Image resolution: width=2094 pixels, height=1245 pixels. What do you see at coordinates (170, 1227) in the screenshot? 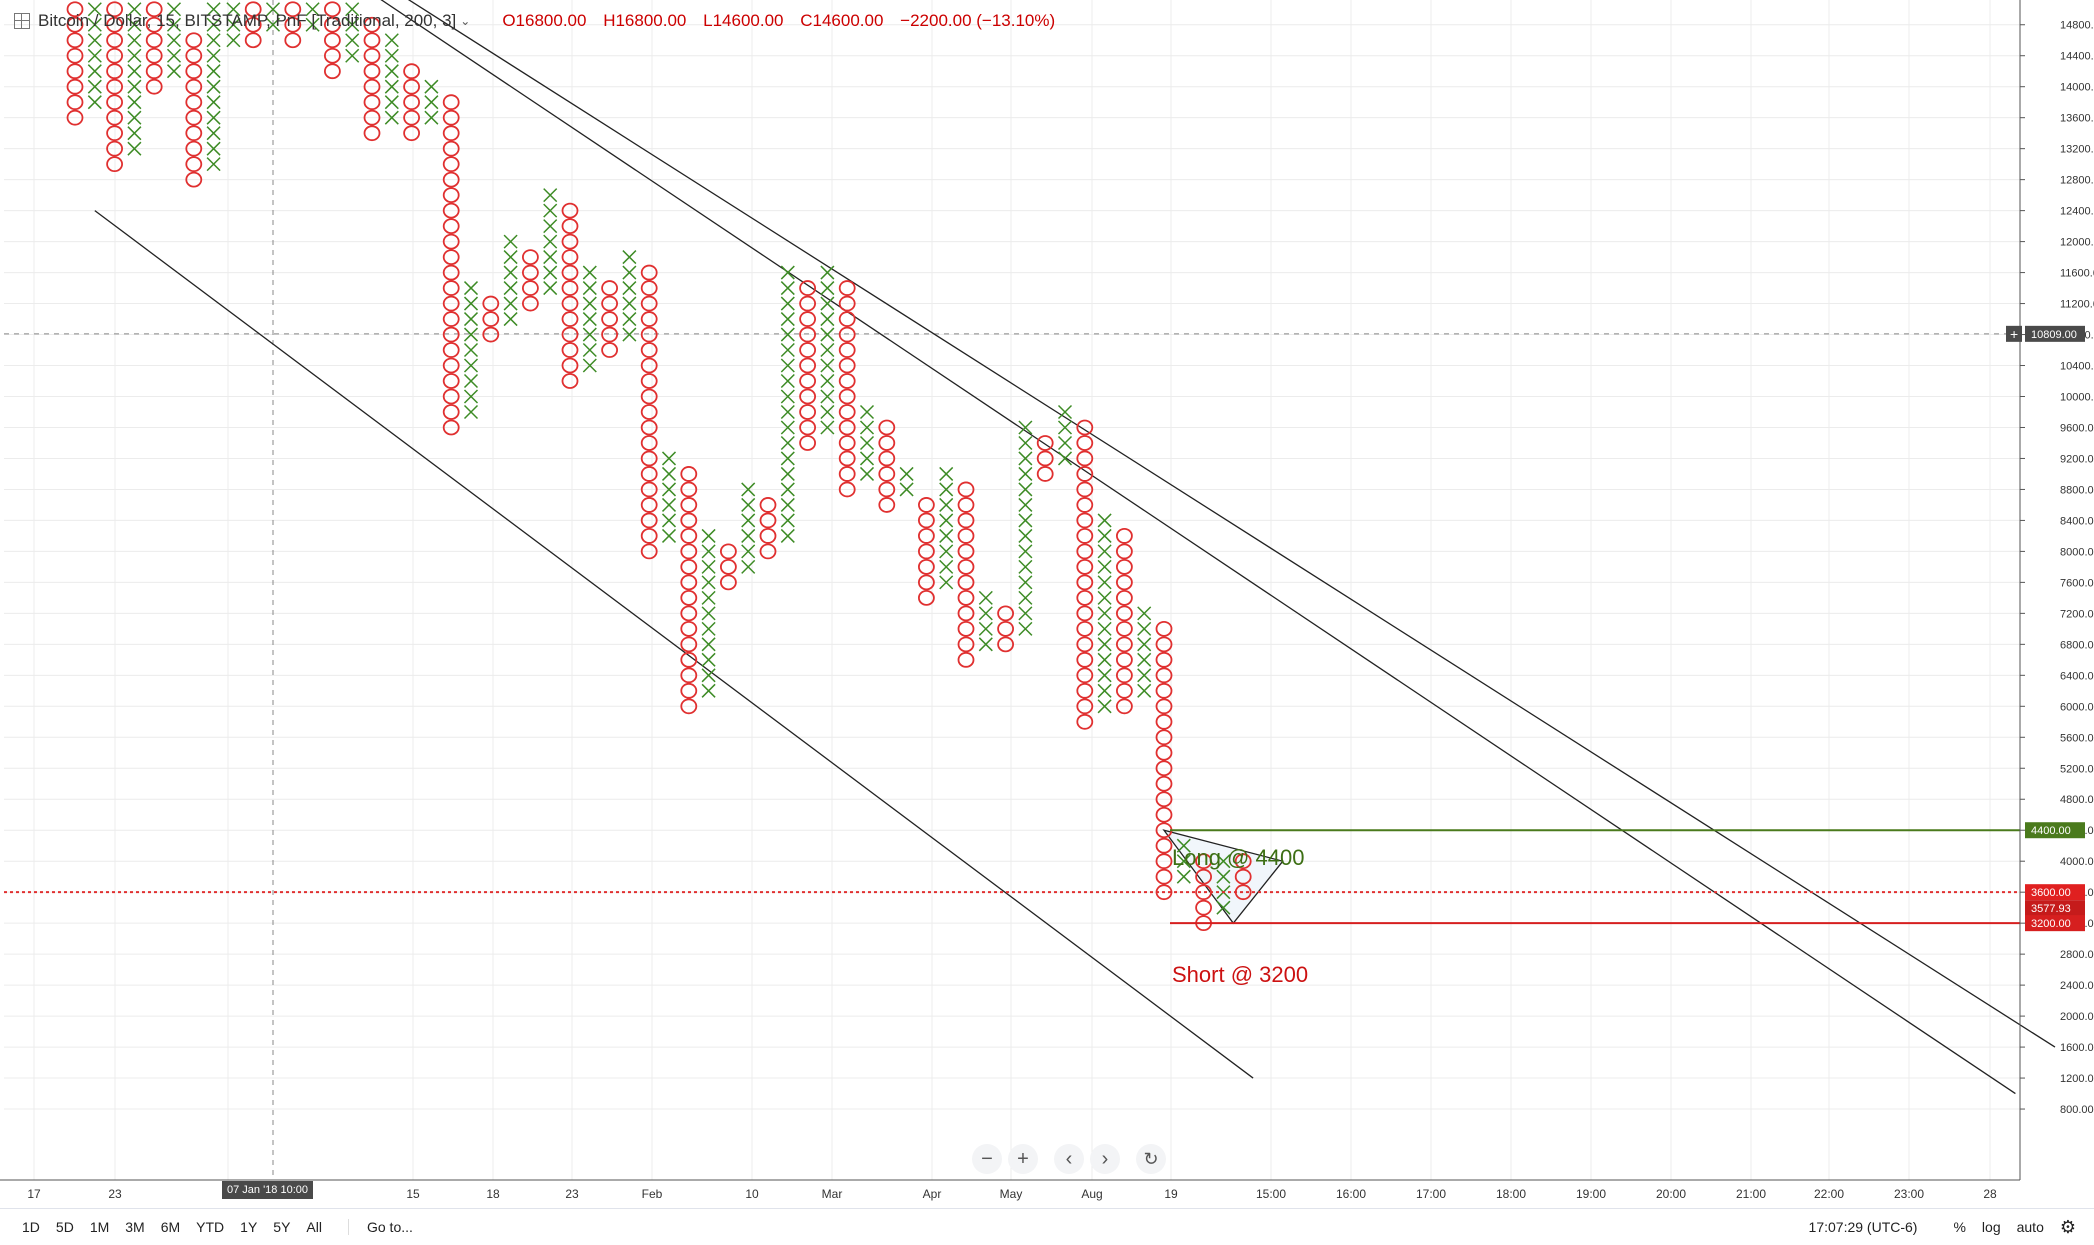
I see `range-6m: 6M` at bounding box center [170, 1227].